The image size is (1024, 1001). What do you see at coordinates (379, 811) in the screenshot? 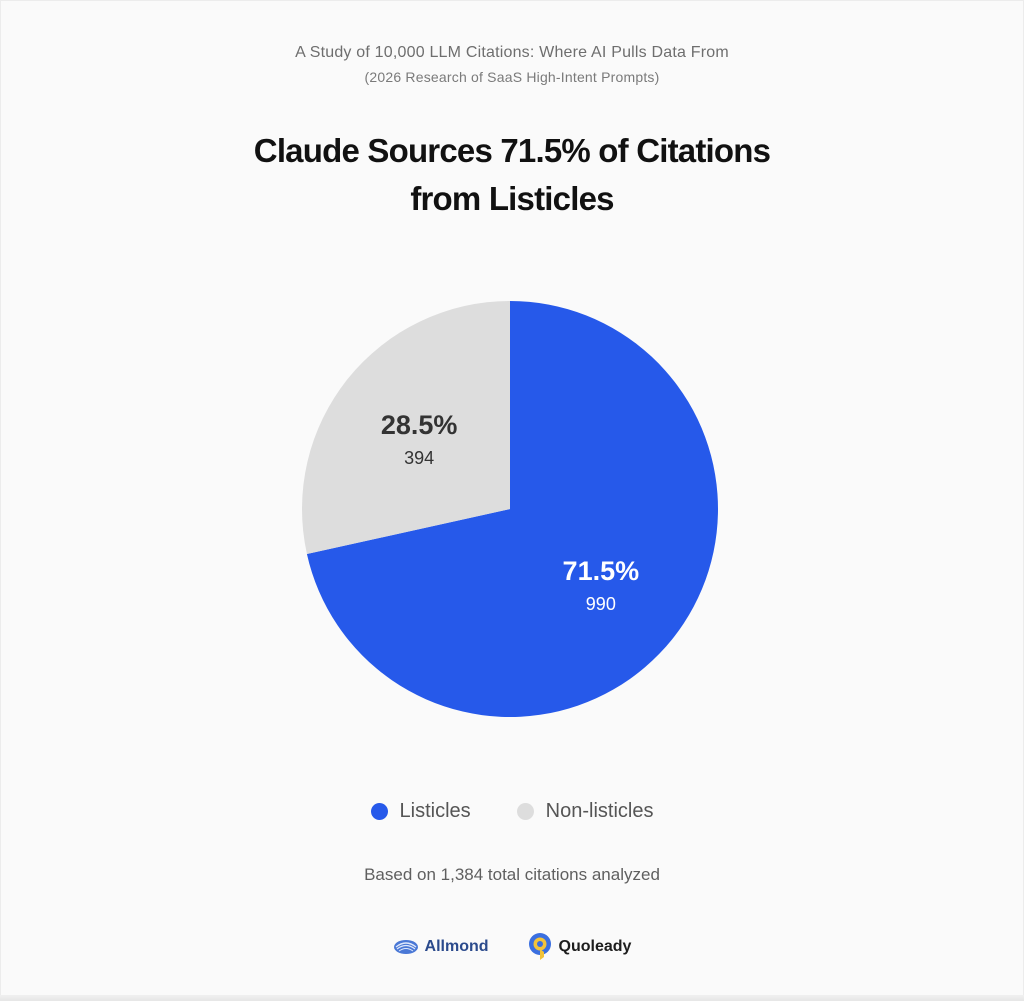
I see `legend-swatch-listicles` at bounding box center [379, 811].